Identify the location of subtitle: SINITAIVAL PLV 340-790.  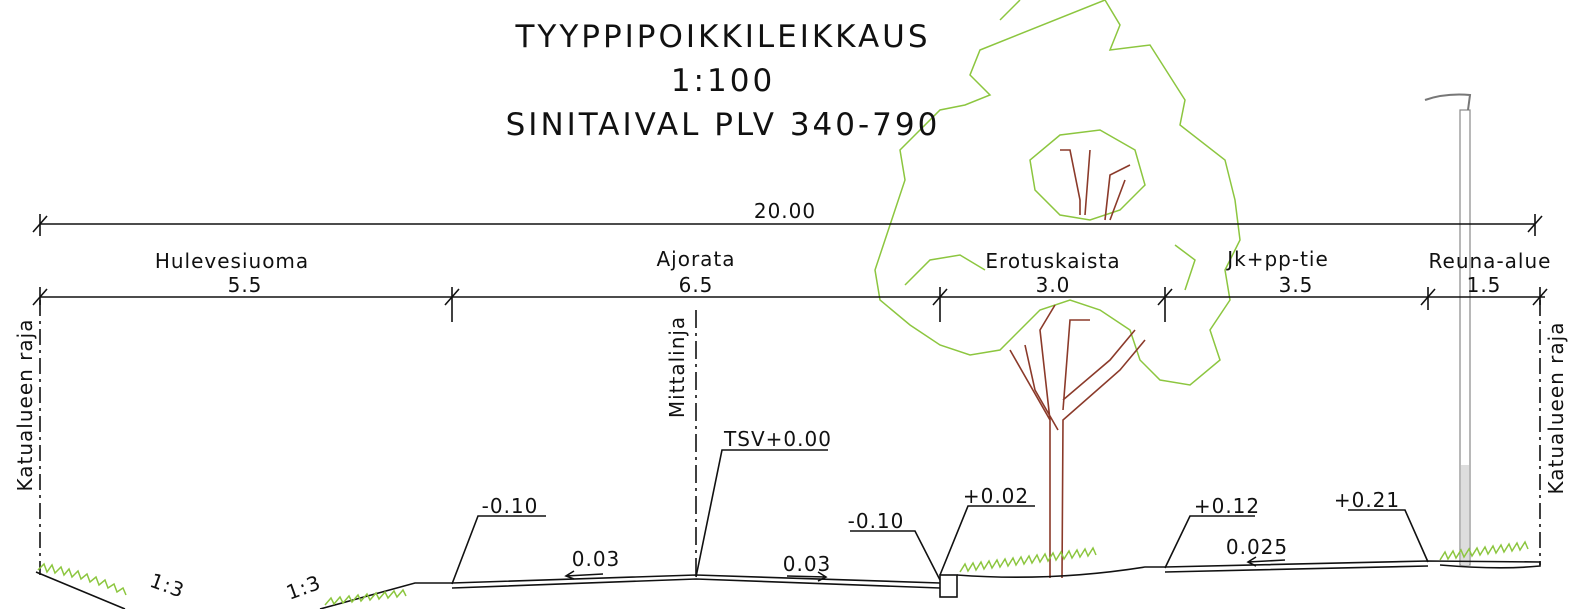
(723, 125).